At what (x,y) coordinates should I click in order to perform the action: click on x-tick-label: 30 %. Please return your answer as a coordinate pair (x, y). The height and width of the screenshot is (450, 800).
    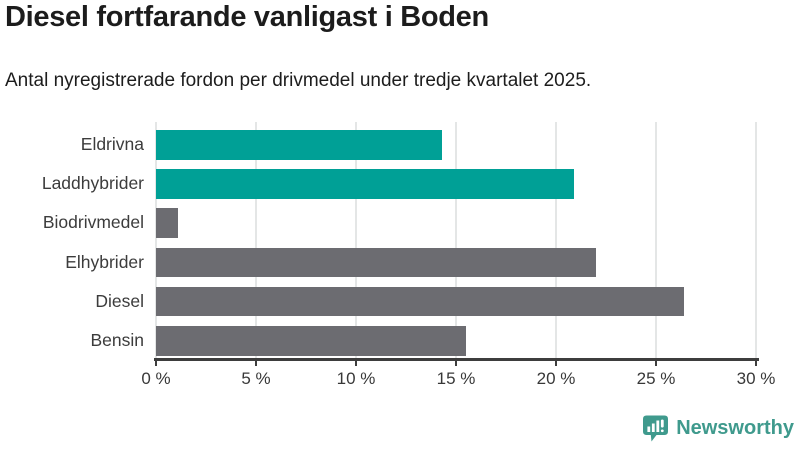
    Looking at the image, I should click on (756, 378).